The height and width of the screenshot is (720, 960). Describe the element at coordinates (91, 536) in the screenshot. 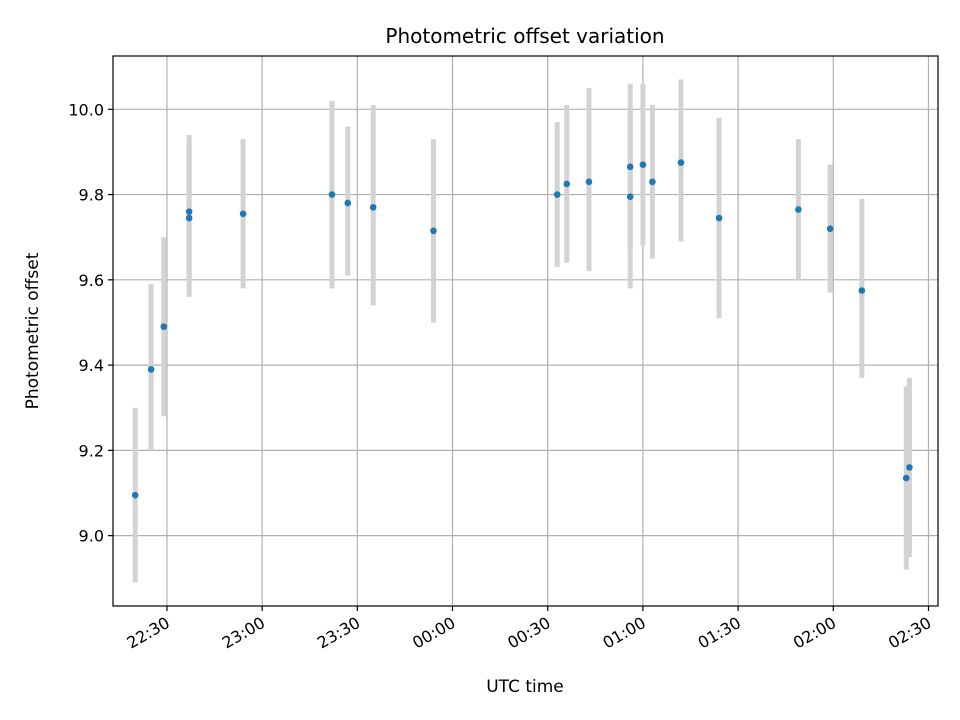

I see `y-tick-label: 9.0` at that location.